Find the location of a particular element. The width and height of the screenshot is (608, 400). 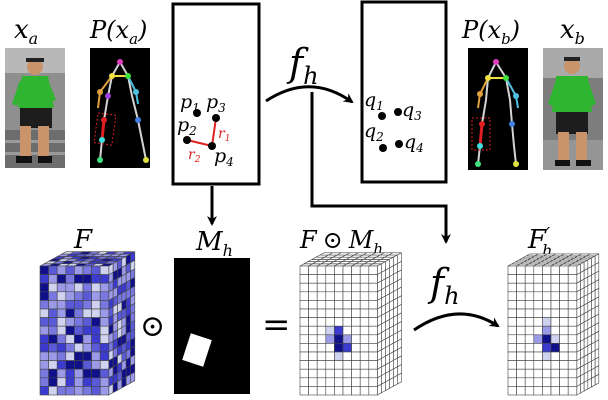

keypoints-left: p1 p3 p2 p4 r1 r2 is located at coordinates (205, 130).